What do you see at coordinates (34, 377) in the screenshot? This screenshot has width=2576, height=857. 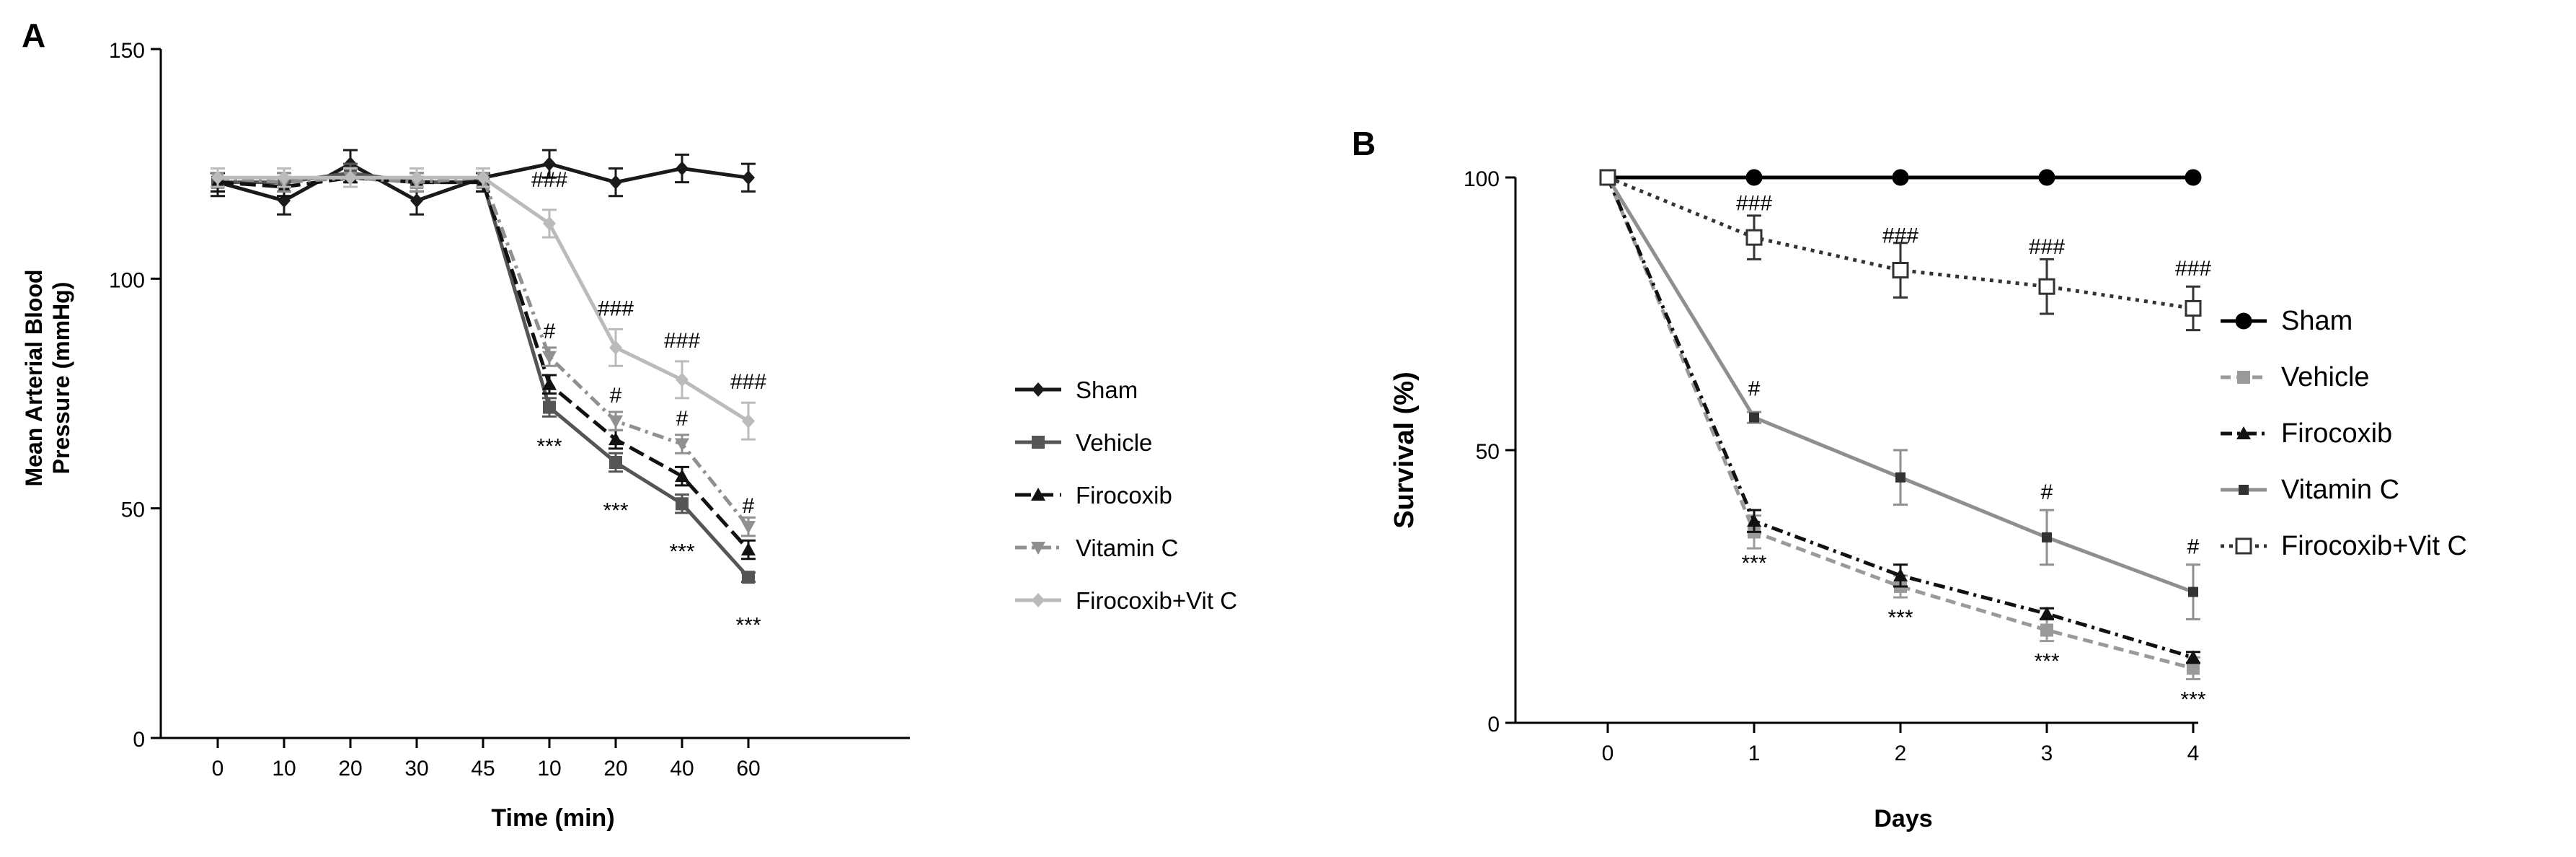 I see `y-axis-title: Mean Arterial Blood` at bounding box center [34, 377].